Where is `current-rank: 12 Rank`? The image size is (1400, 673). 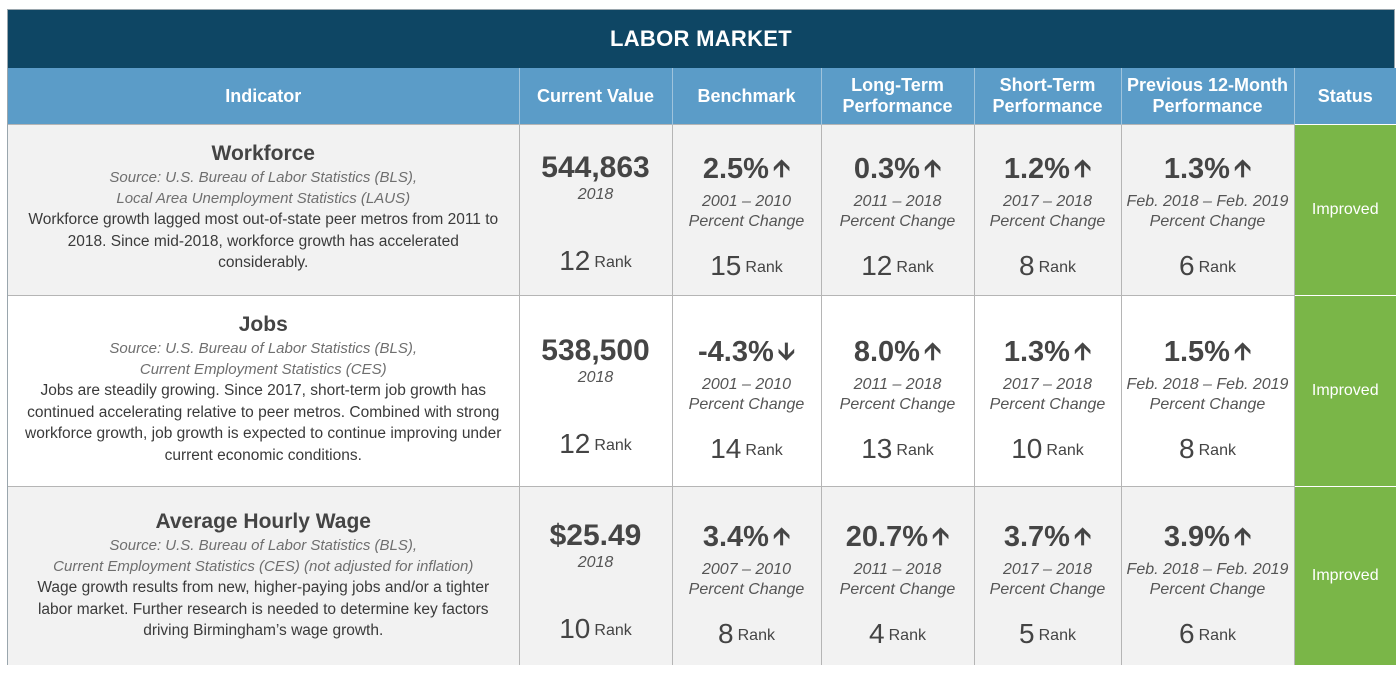 current-rank: 12 Rank is located at coordinates (596, 261).